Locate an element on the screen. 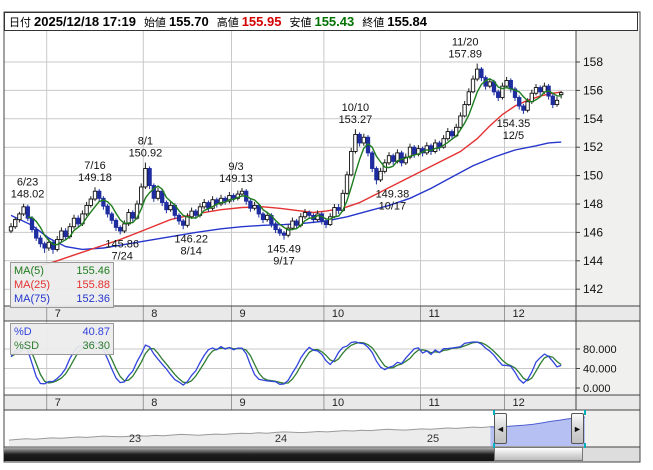 The image size is (653, 470). stoch-legend-value: 36.30 is located at coordinates (96, 346).